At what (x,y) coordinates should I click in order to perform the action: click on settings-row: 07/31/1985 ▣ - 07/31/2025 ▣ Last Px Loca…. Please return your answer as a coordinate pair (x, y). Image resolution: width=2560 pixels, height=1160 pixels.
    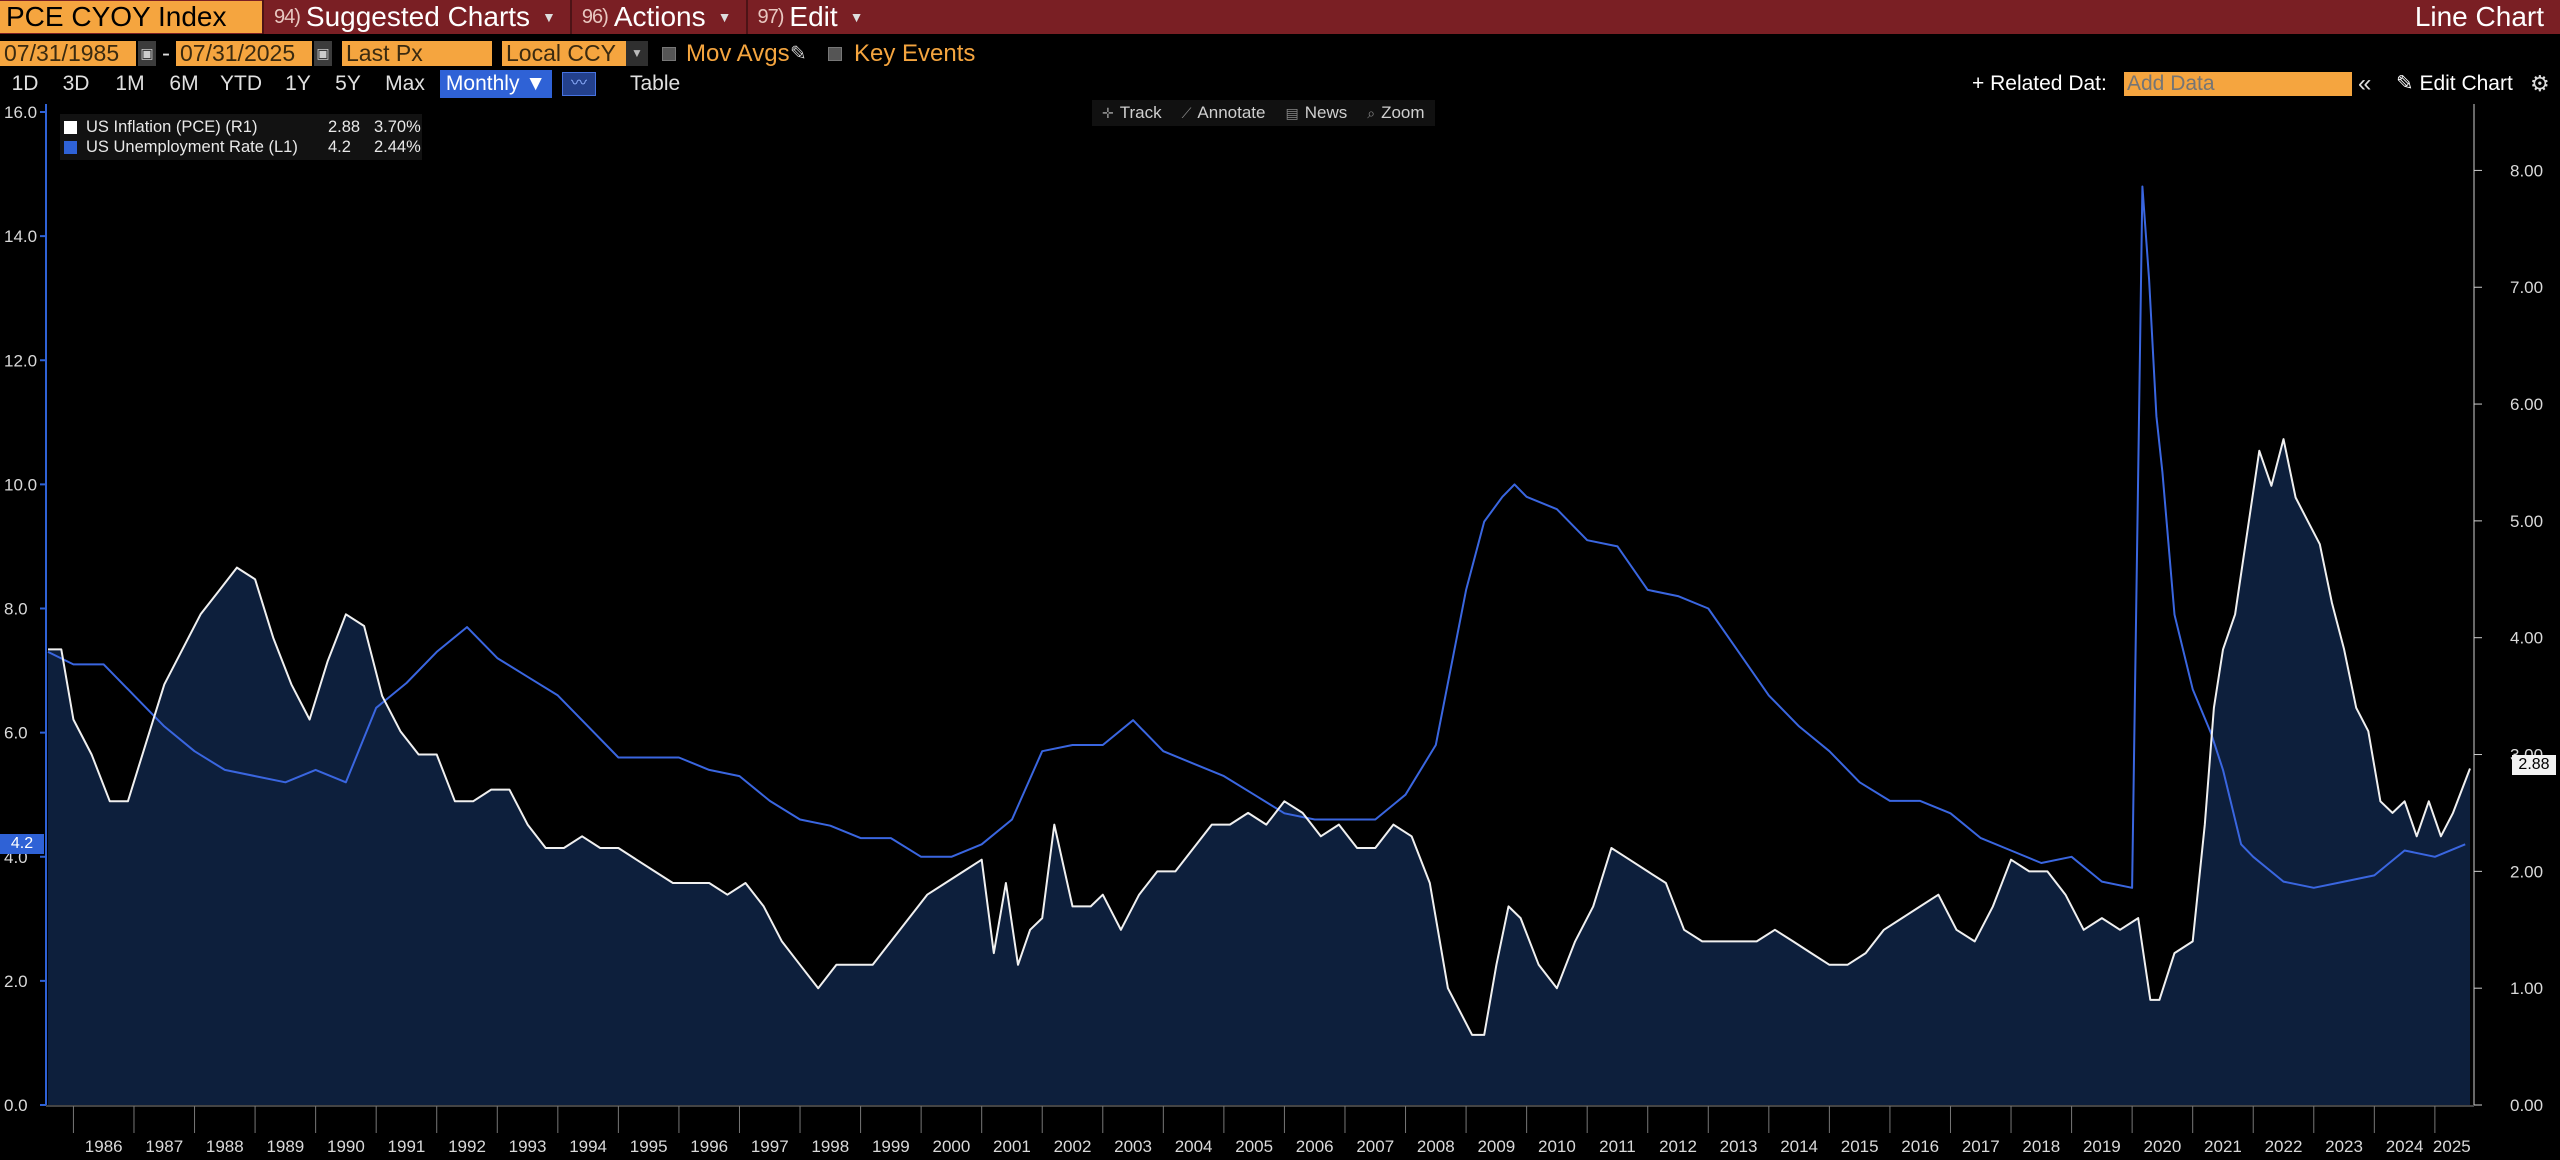
    Looking at the image, I should click on (1280, 54).